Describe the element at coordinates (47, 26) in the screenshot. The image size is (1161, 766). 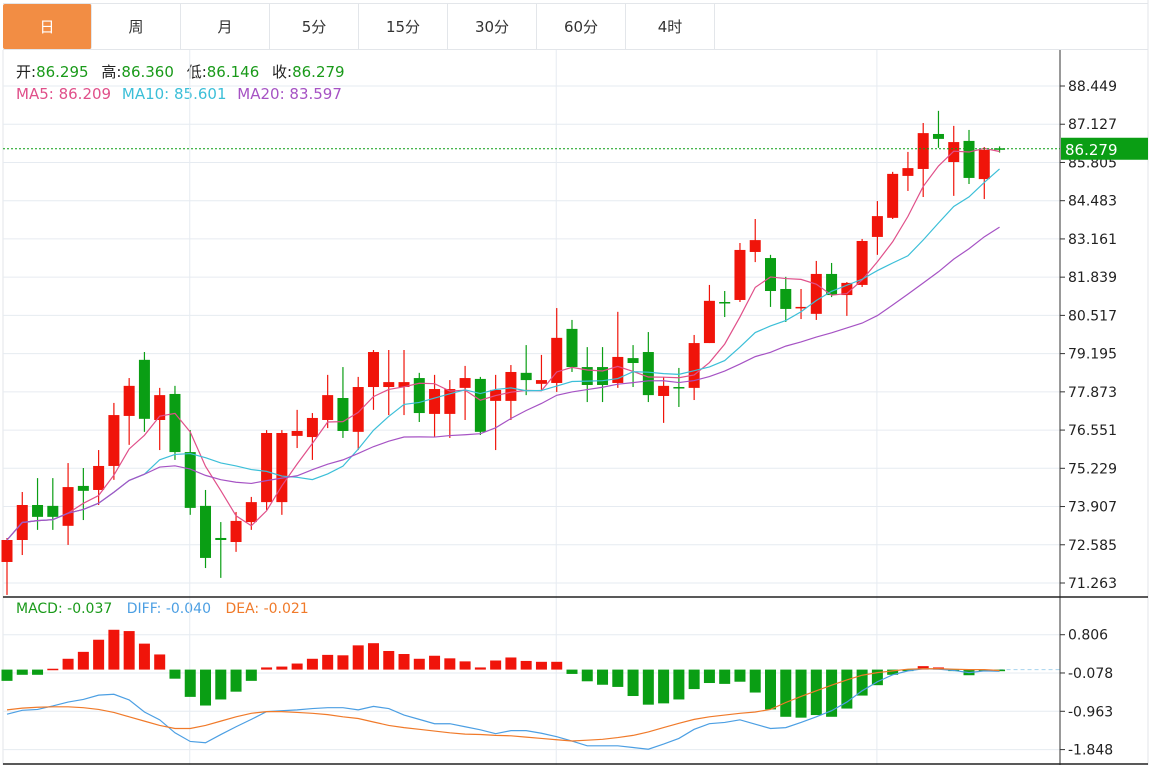
I see `tab-0: 日` at that location.